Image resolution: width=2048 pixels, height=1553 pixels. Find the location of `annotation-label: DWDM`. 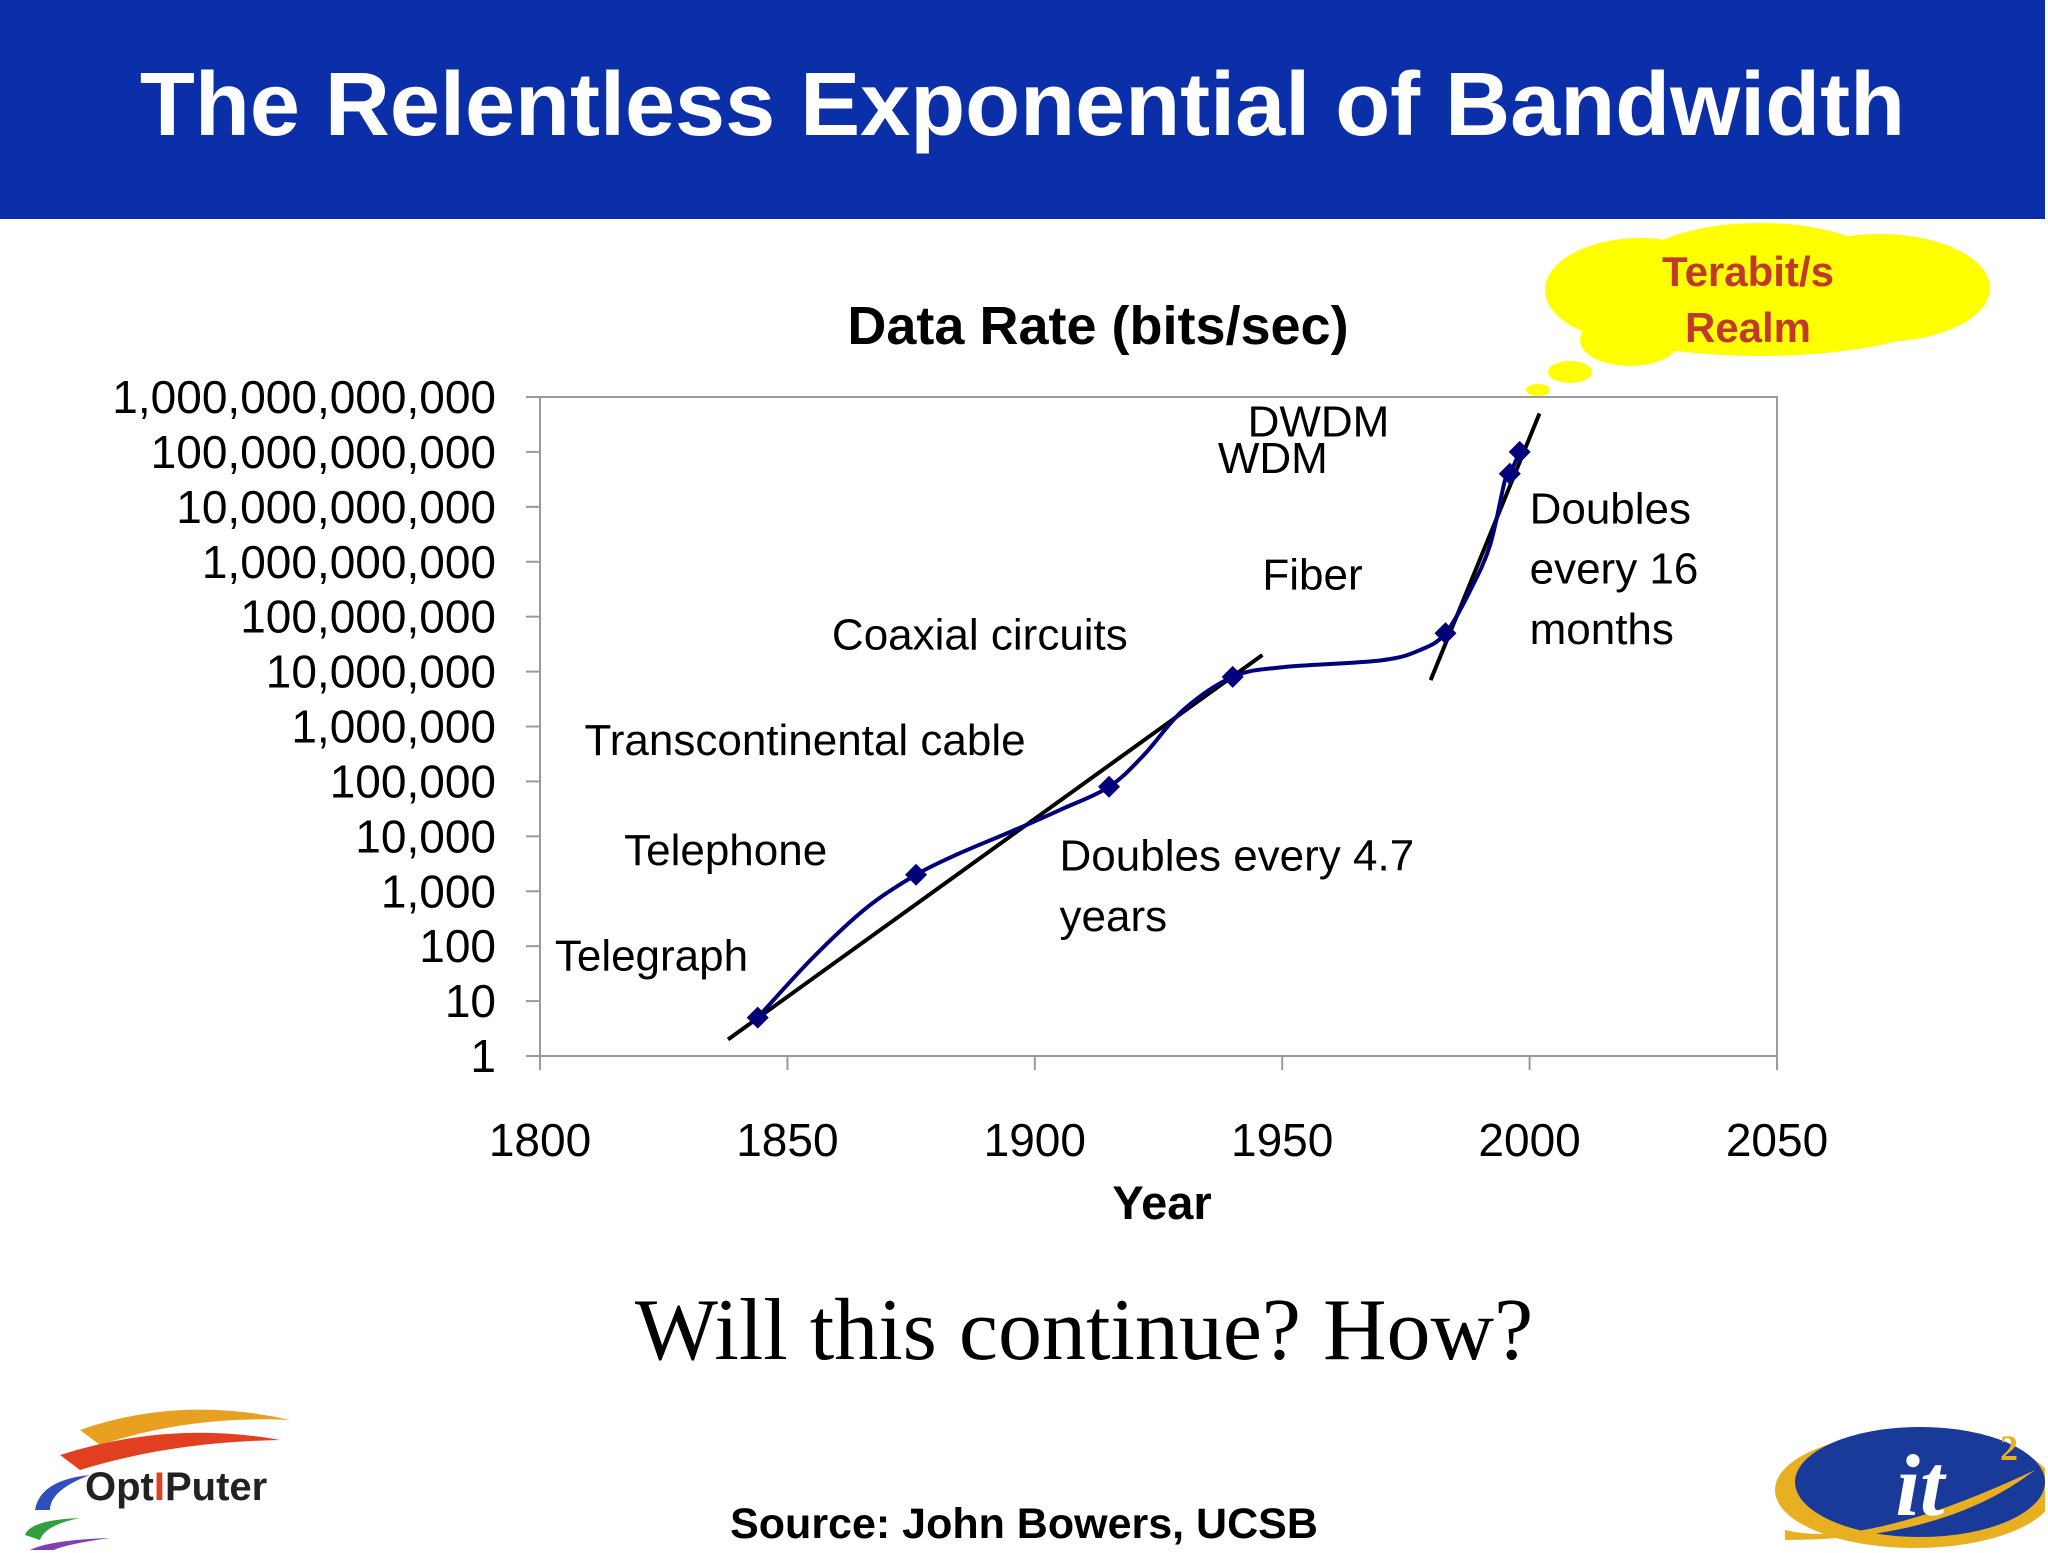

annotation-label: DWDM is located at coordinates (1319, 422).